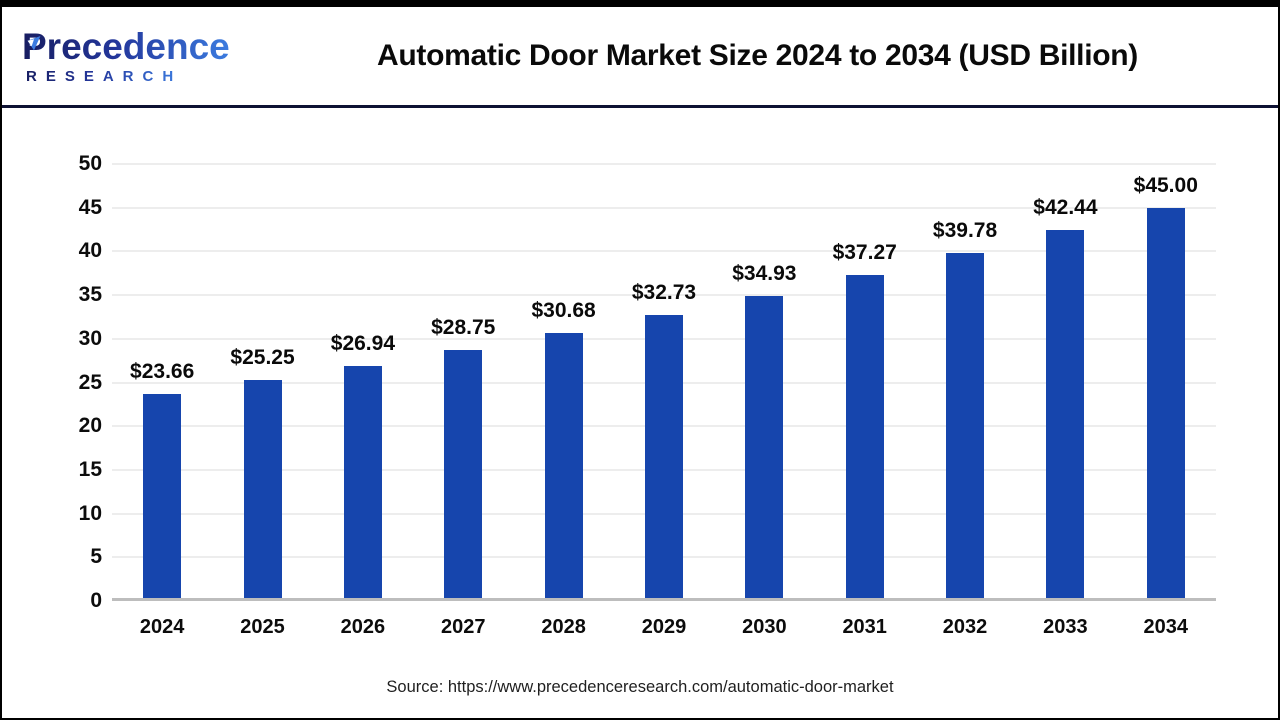 The width and height of the screenshot is (1280, 720). What do you see at coordinates (1165, 404) in the screenshot?
I see `bar-2034` at bounding box center [1165, 404].